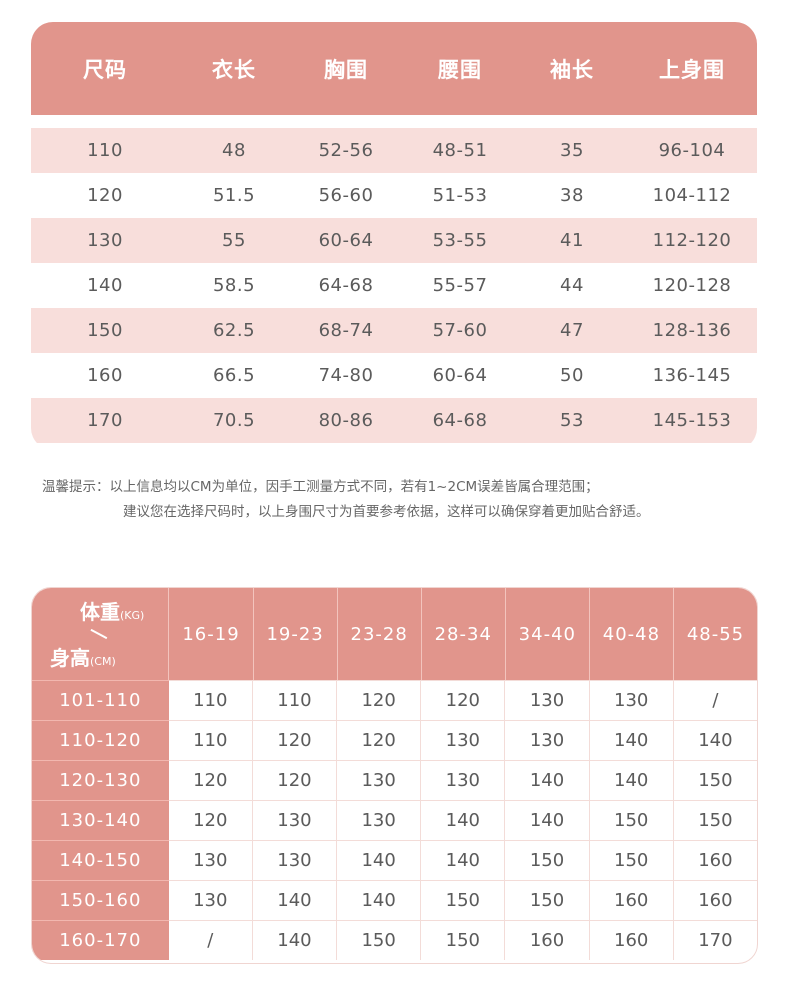  Describe the element at coordinates (234, 150) in the screenshot. I see `cell-length: 48` at that location.